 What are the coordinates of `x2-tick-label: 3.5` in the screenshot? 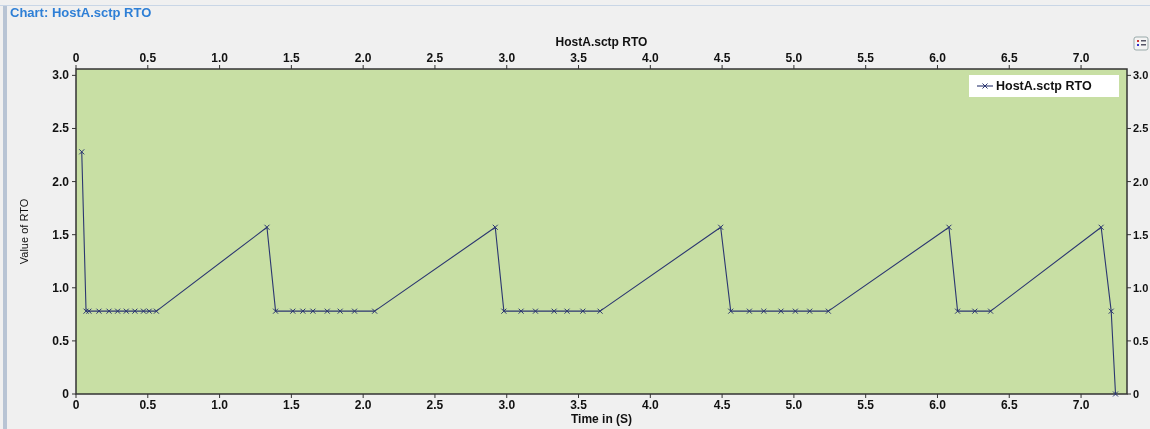 It's located at (579, 58).